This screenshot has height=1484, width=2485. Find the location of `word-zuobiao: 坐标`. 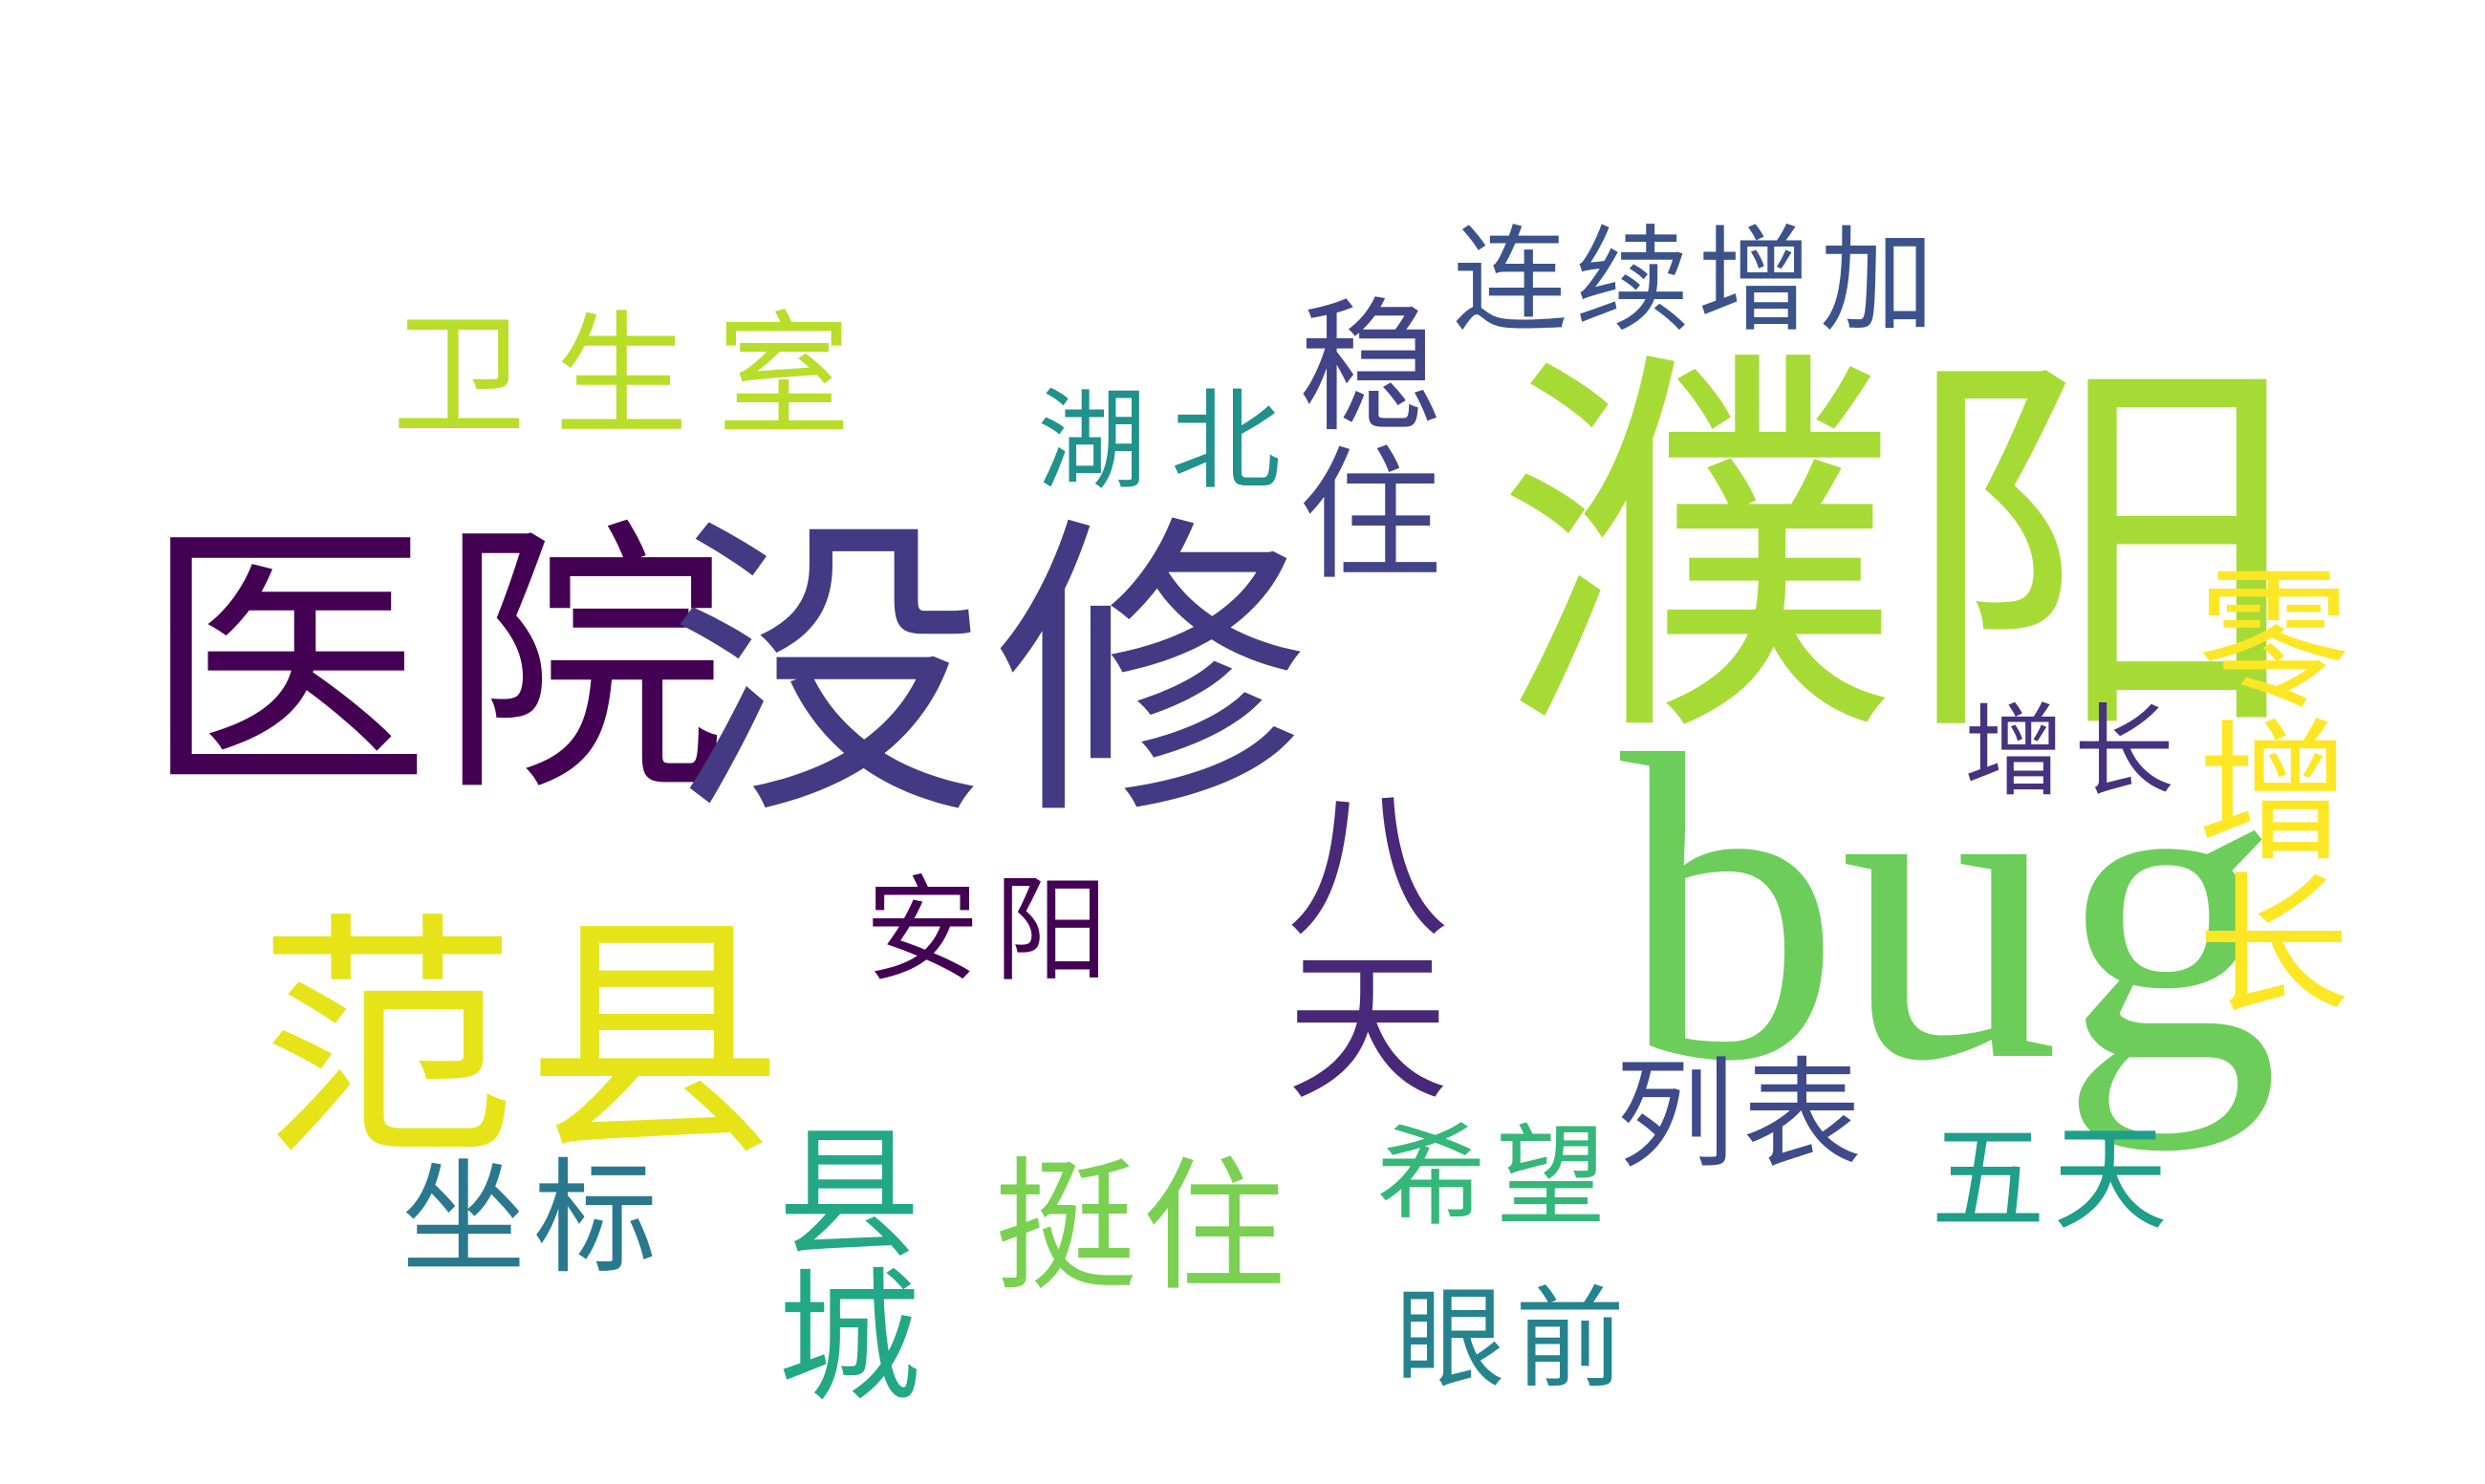

word-zuobiao: 坐标 is located at coordinates (533, 1218).